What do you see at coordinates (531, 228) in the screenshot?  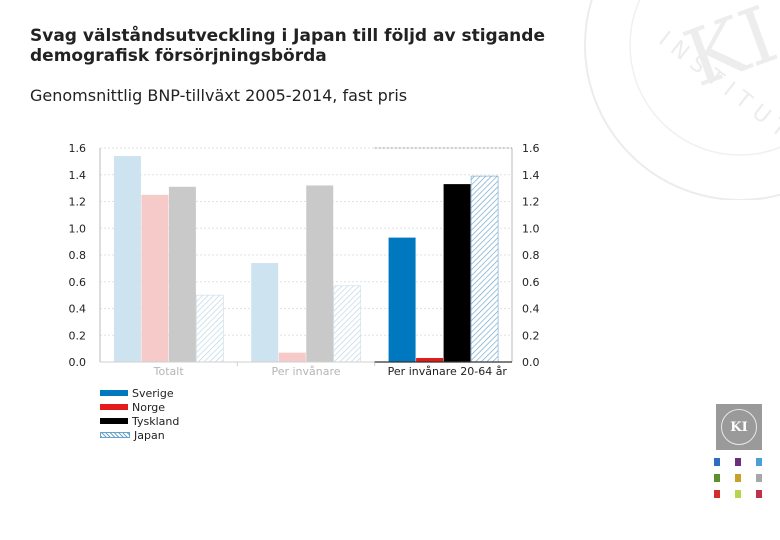 I see `y-tick-label-right: 1.0` at bounding box center [531, 228].